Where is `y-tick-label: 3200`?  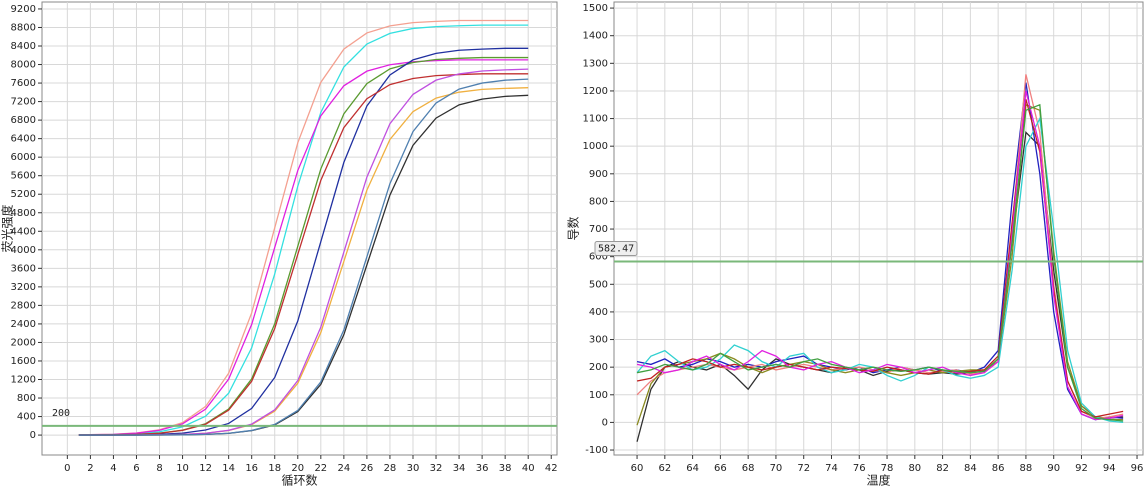
y-tick-label: 3200 is located at coordinates (23, 287).